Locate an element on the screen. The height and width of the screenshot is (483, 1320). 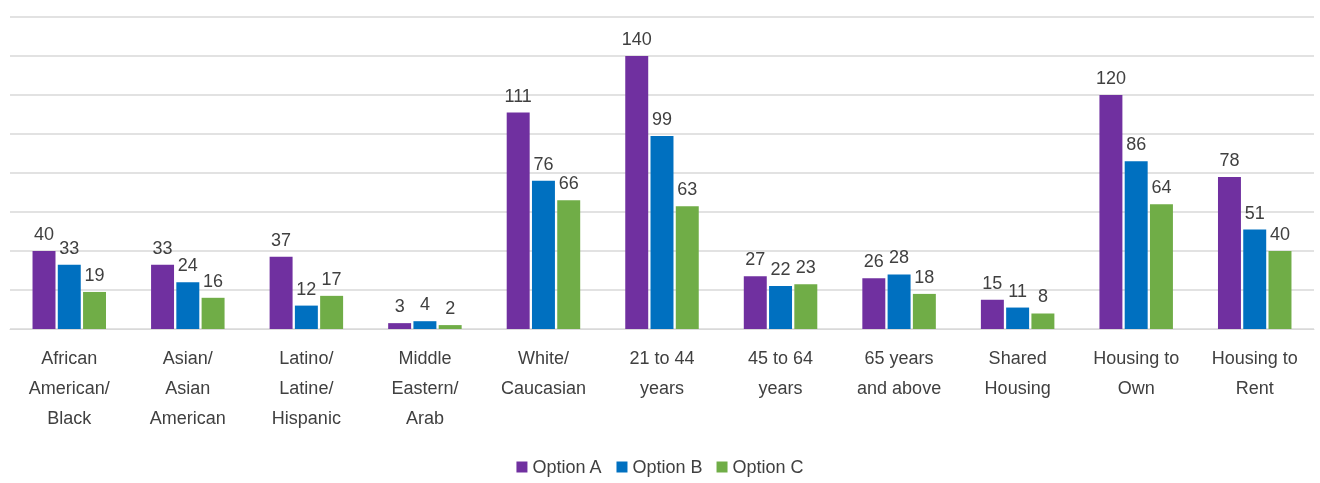
data-label: 28 is located at coordinates (899, 257).